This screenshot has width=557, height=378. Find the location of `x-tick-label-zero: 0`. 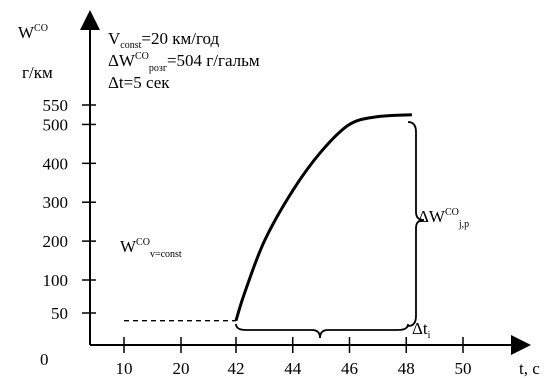

x-tick-label-zero: 0 is located at coordinates (44, 359).